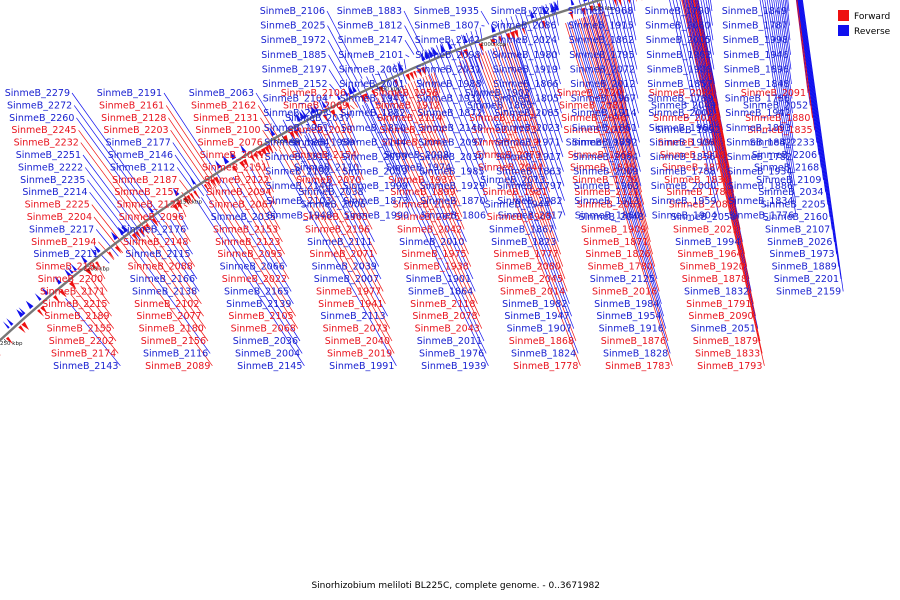 This screenshot has width=900, height=600. Describe the element at coordinates (843, 15) in the screenshot. I see `legend-swatch-forward` at that location.